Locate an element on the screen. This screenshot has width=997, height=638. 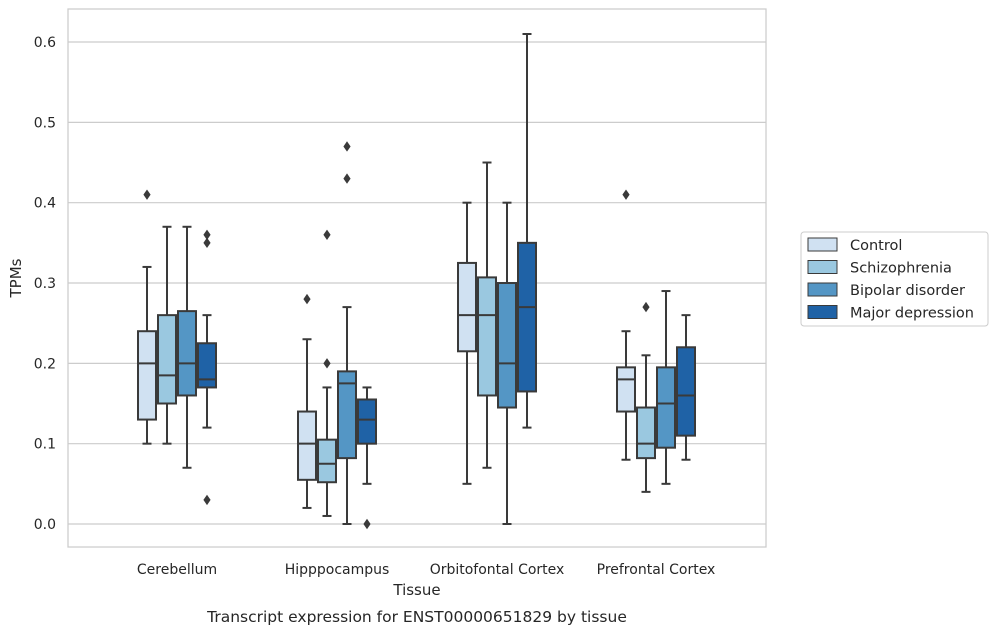
x-tick-label: Prefrontal Cortex is located at coordinates (656, 570).